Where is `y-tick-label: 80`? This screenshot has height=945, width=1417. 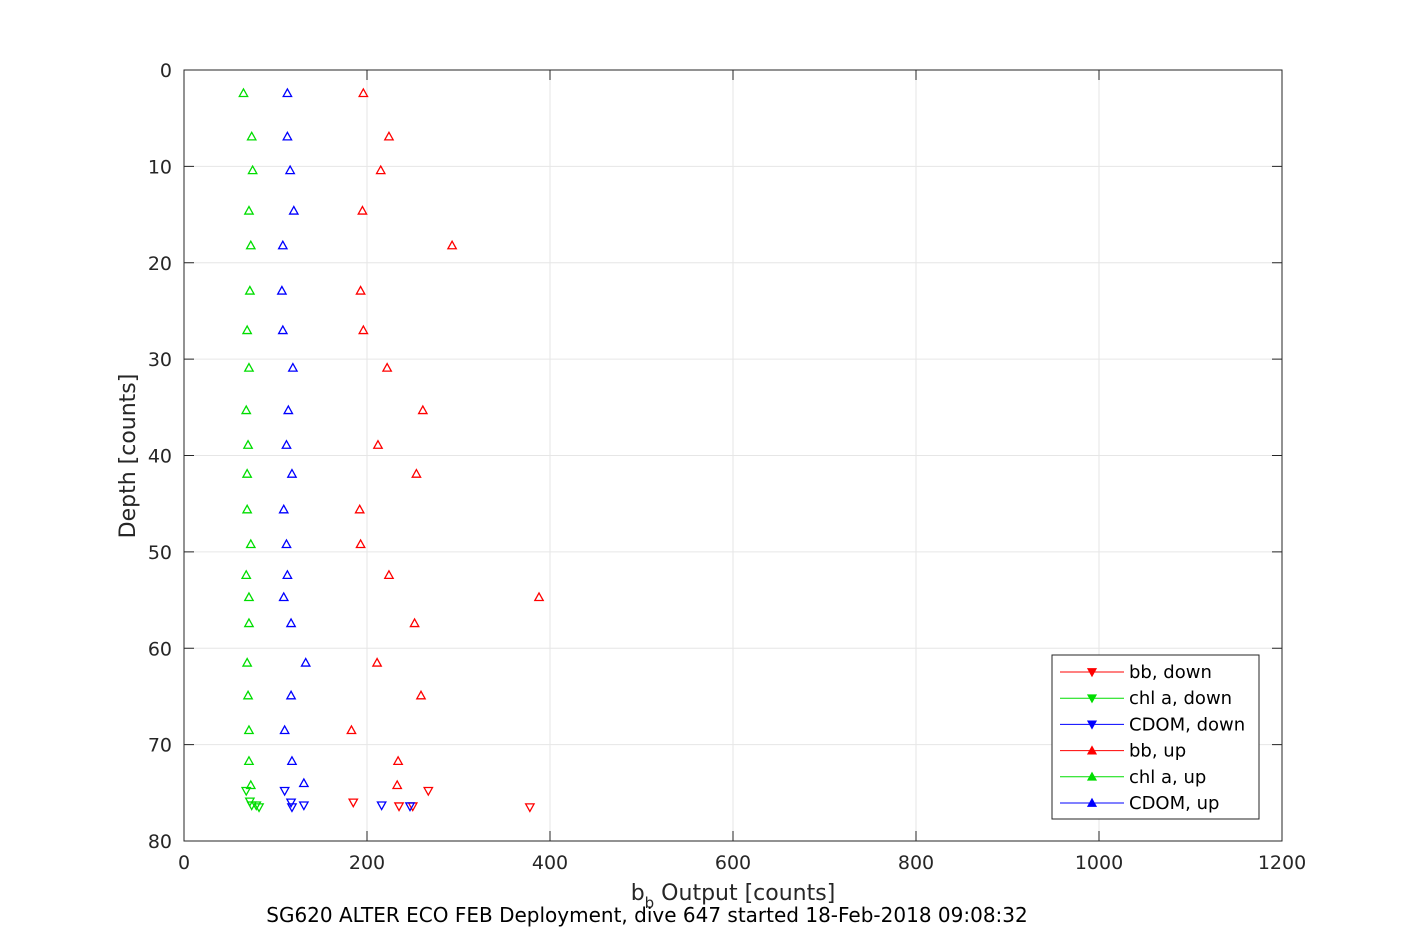 y-tick-label: 80 is located at coordinates (160, 842).